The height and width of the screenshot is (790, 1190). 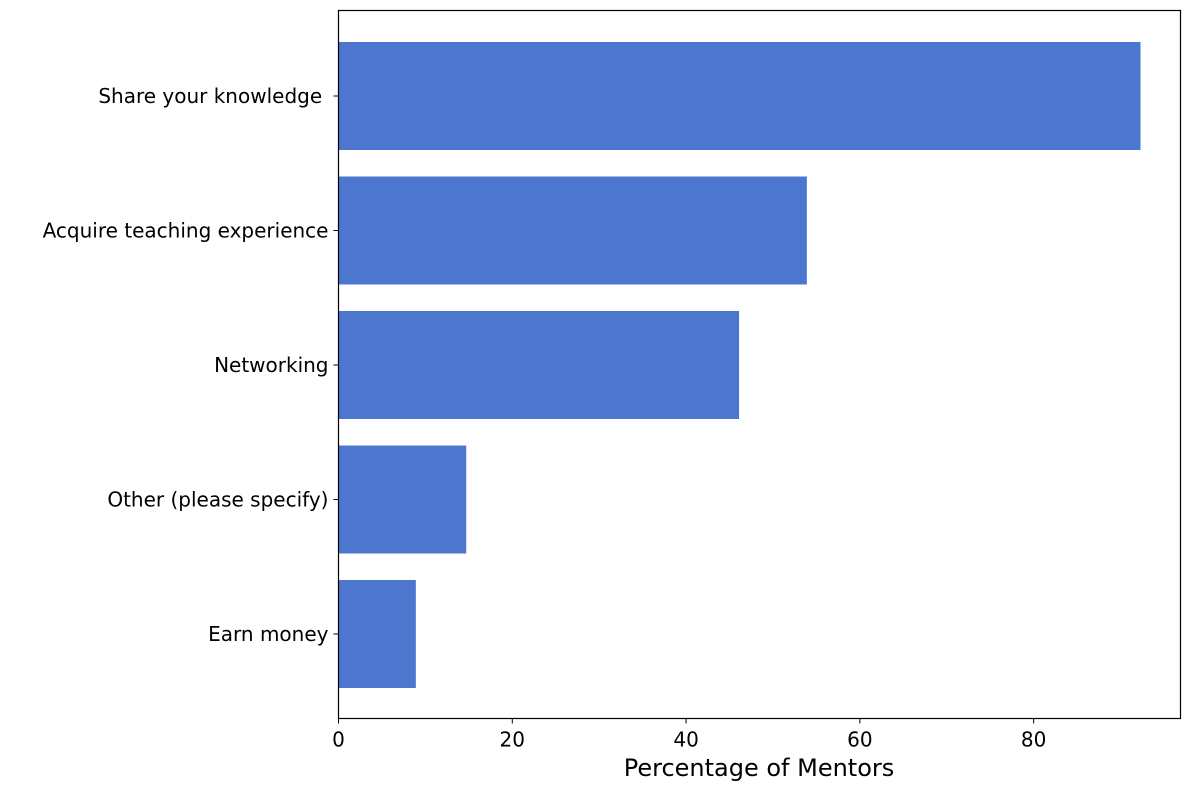 I want to click on x-tick-label-4: 80, so click(x=1033, y=740).